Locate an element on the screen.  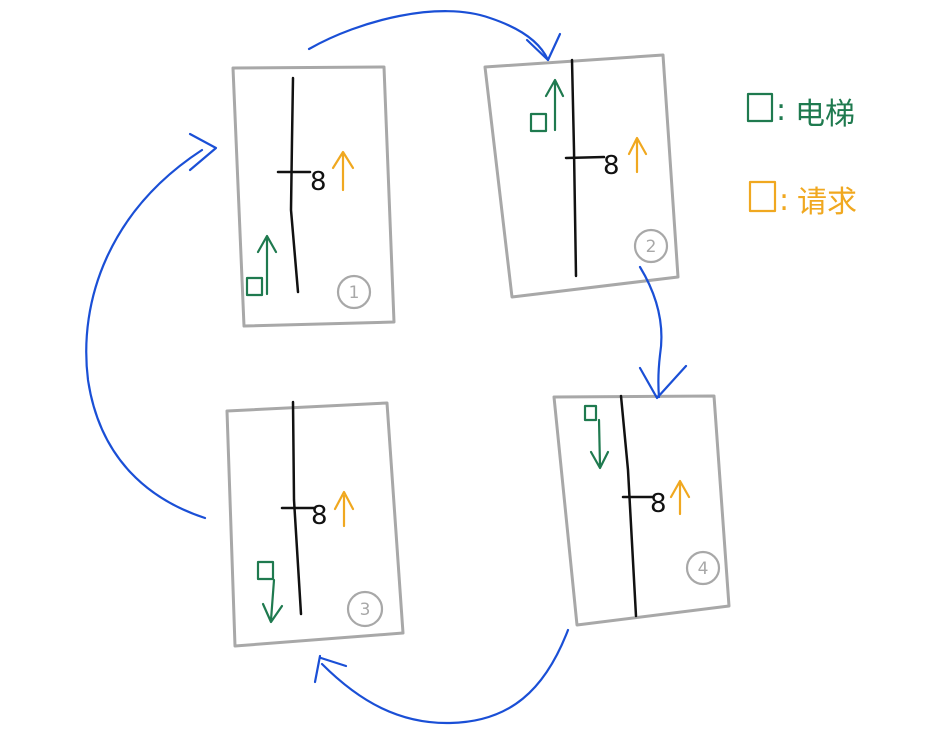
panel-3-elevator-box is located at coordinates (265, 570).